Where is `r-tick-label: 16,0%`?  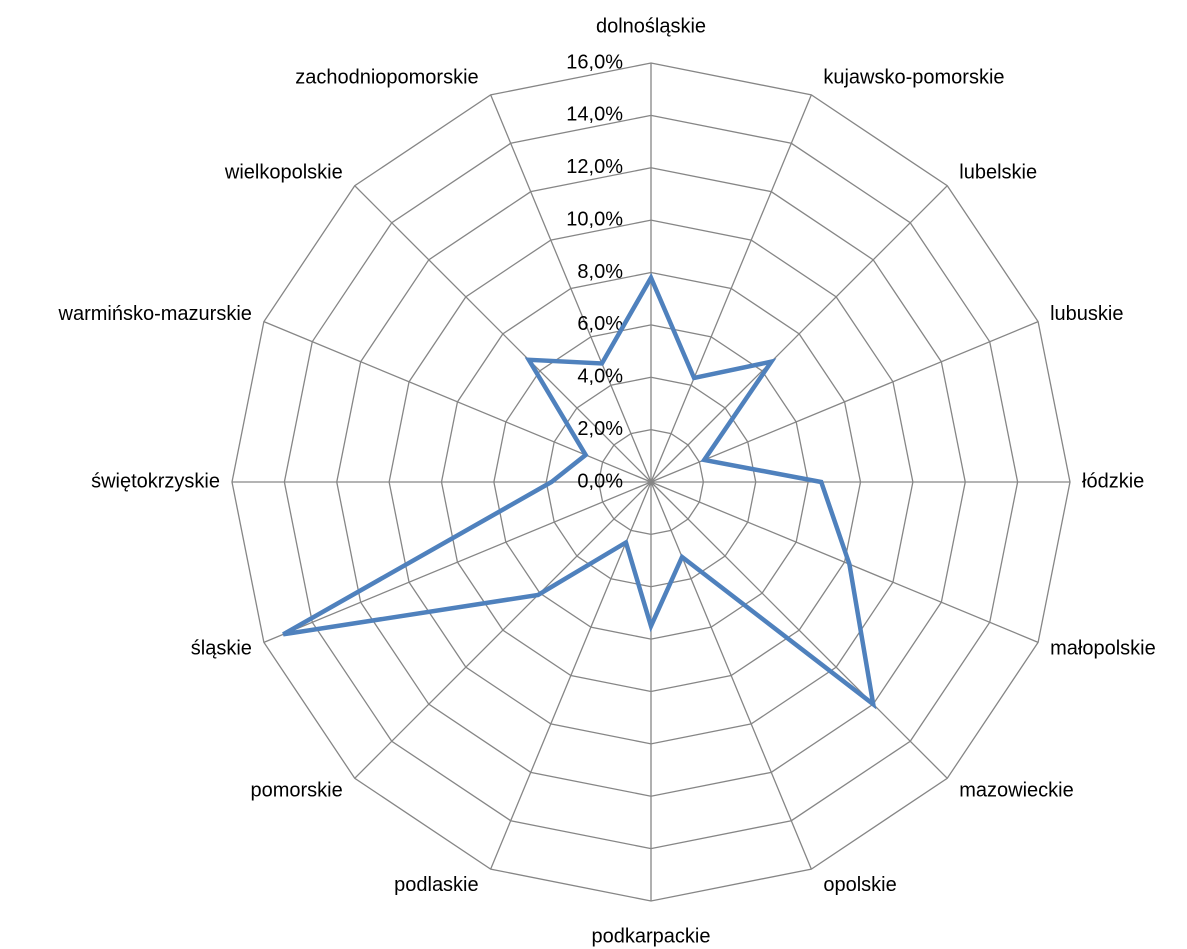
r-tick-label: 16,0% is located at coordinates (594, 62).